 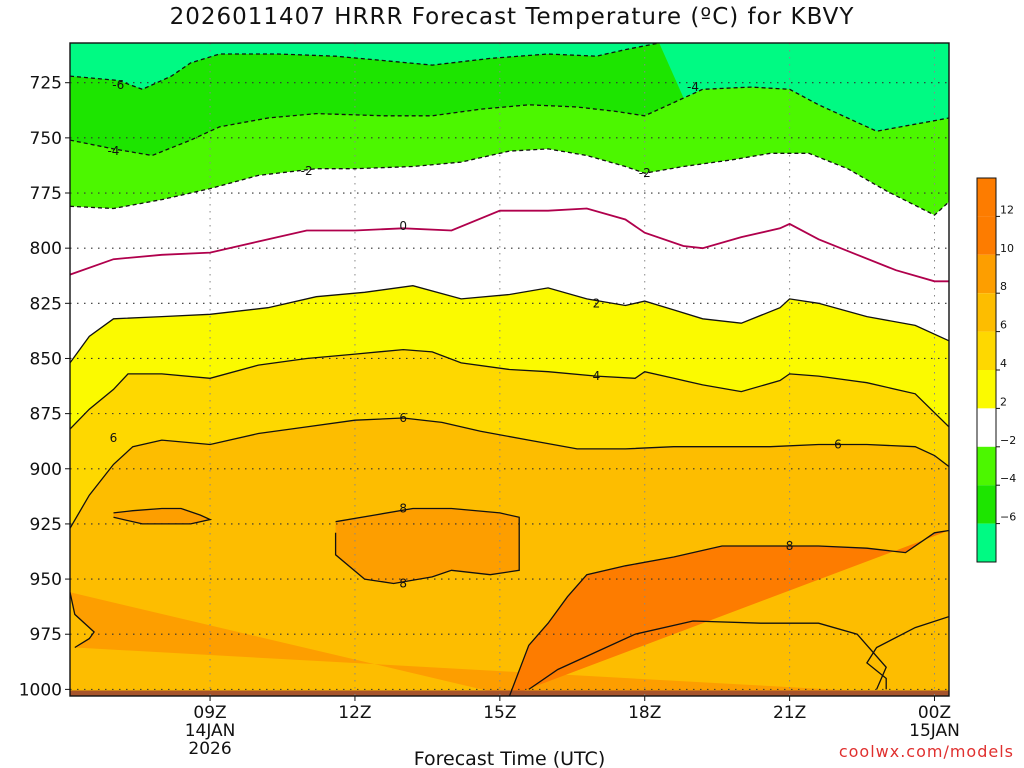 I want to click on xtick-label-00Z-1: 15JAN, so click(x=934, y=731).